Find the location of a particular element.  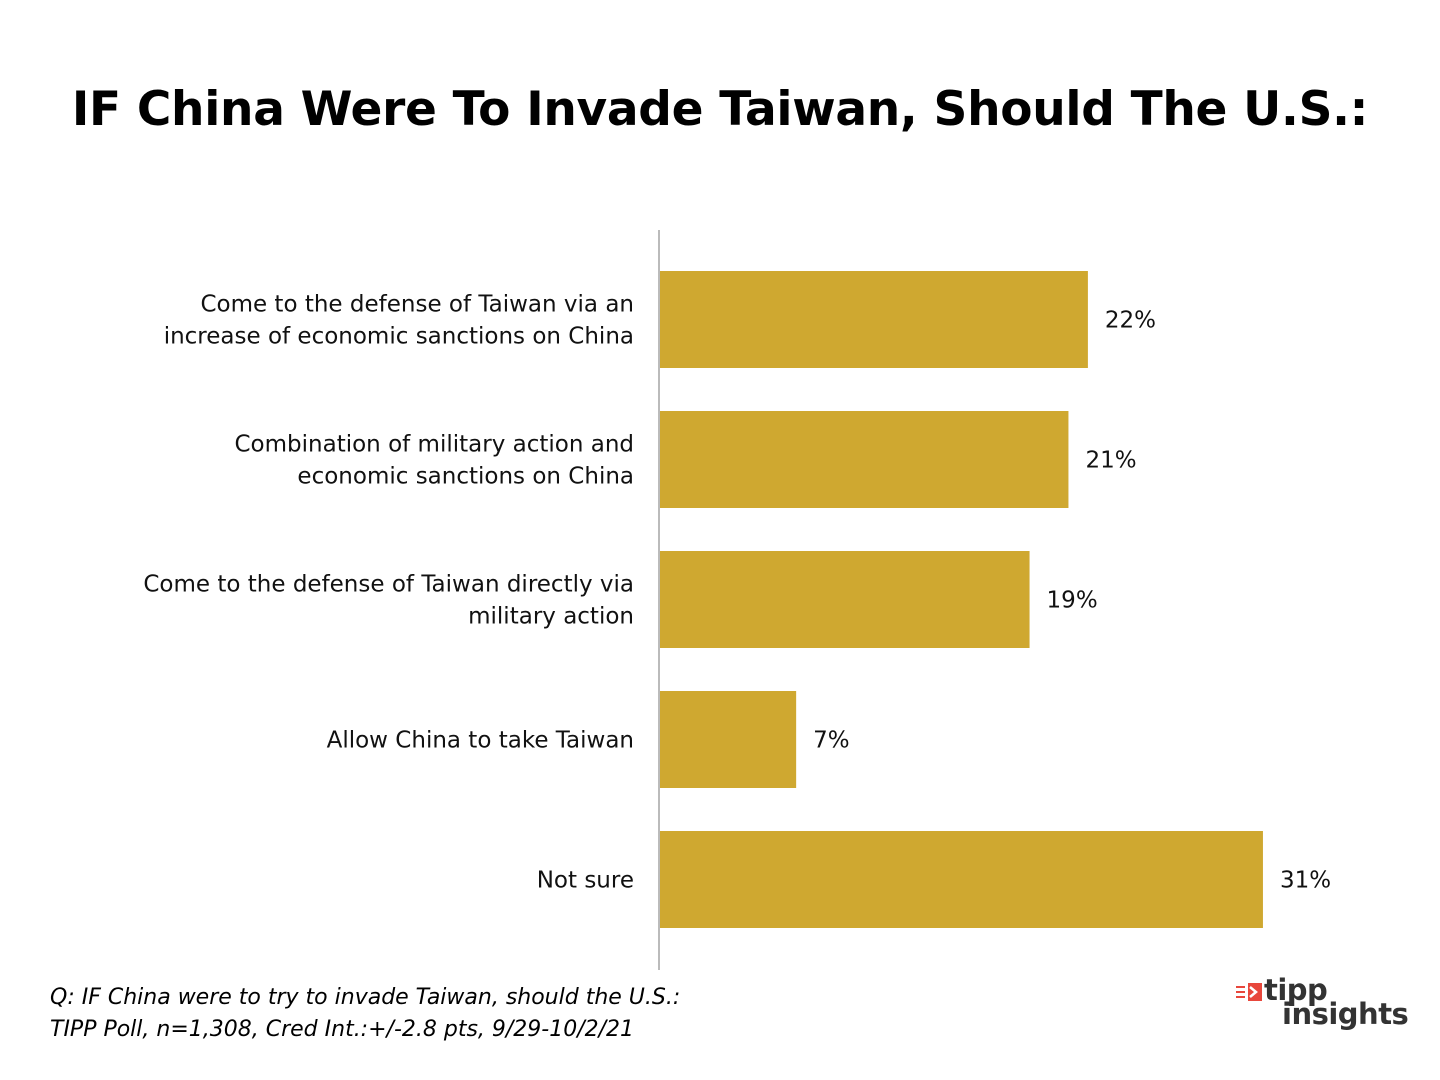

category-label-5: Not sure is located at coordinates (585, 881).